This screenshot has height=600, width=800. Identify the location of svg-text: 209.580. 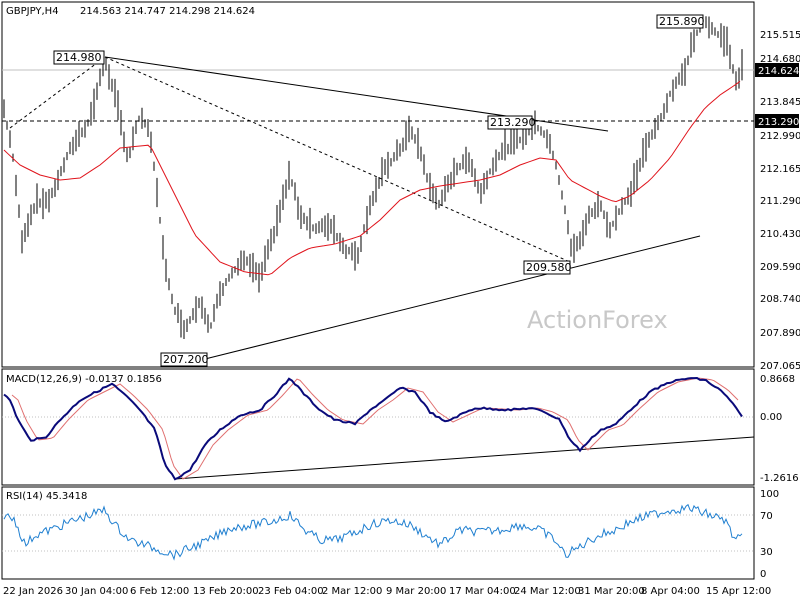
(549, 267).